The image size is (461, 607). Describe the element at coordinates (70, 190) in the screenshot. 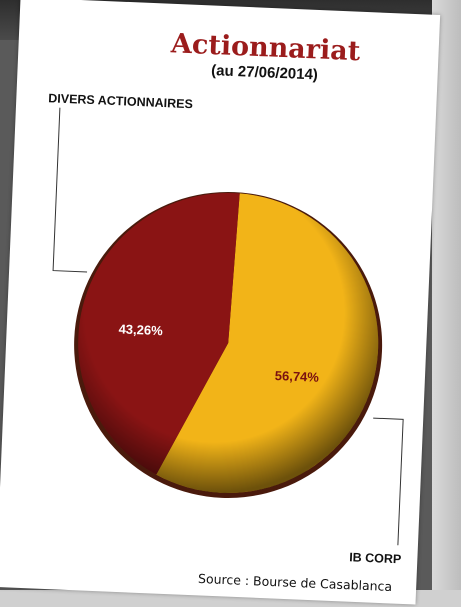

I see `leader-line-divers` at that location.